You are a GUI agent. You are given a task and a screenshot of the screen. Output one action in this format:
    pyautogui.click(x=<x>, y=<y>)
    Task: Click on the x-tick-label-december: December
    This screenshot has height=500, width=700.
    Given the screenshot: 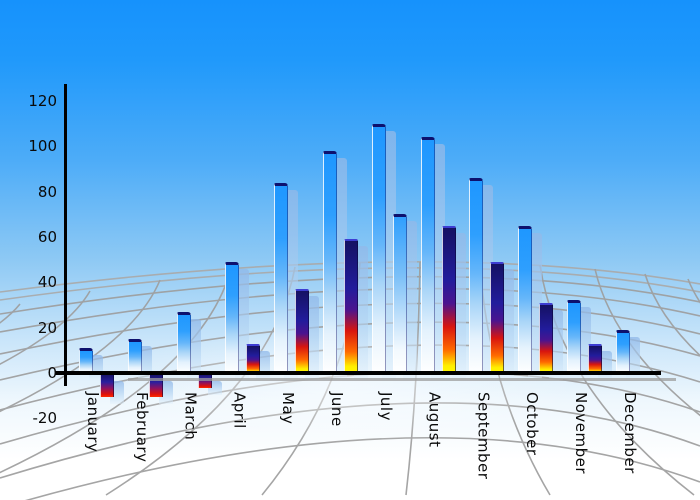 What is the action you would take?
    pyautogui.click(x=629, y=433)
    